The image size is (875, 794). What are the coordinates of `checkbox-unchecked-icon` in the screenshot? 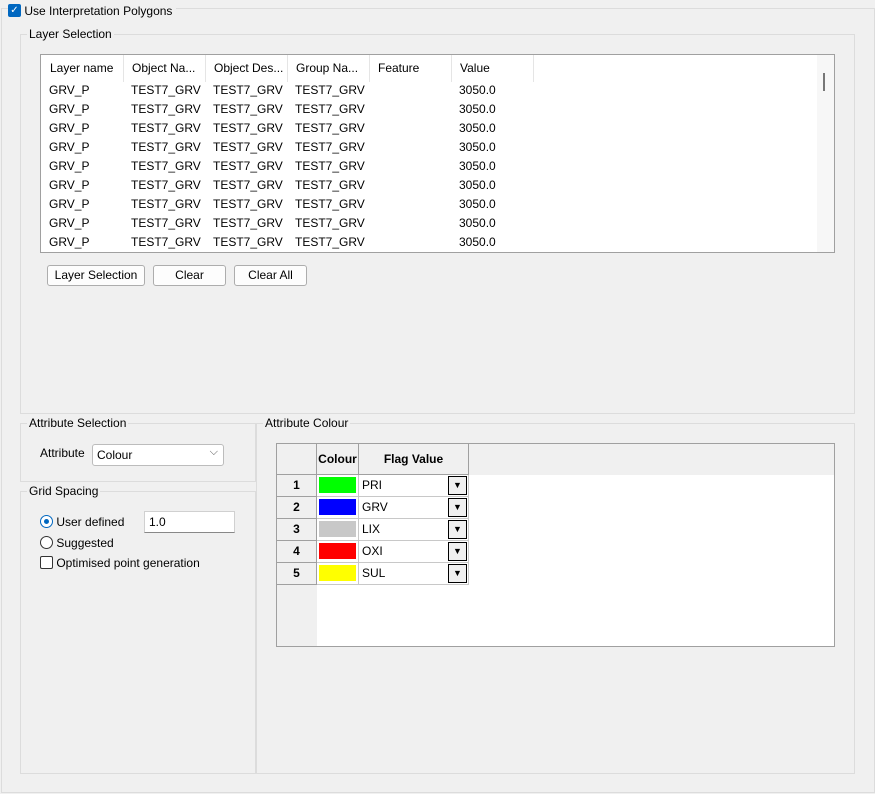 It's located at (46, 563).